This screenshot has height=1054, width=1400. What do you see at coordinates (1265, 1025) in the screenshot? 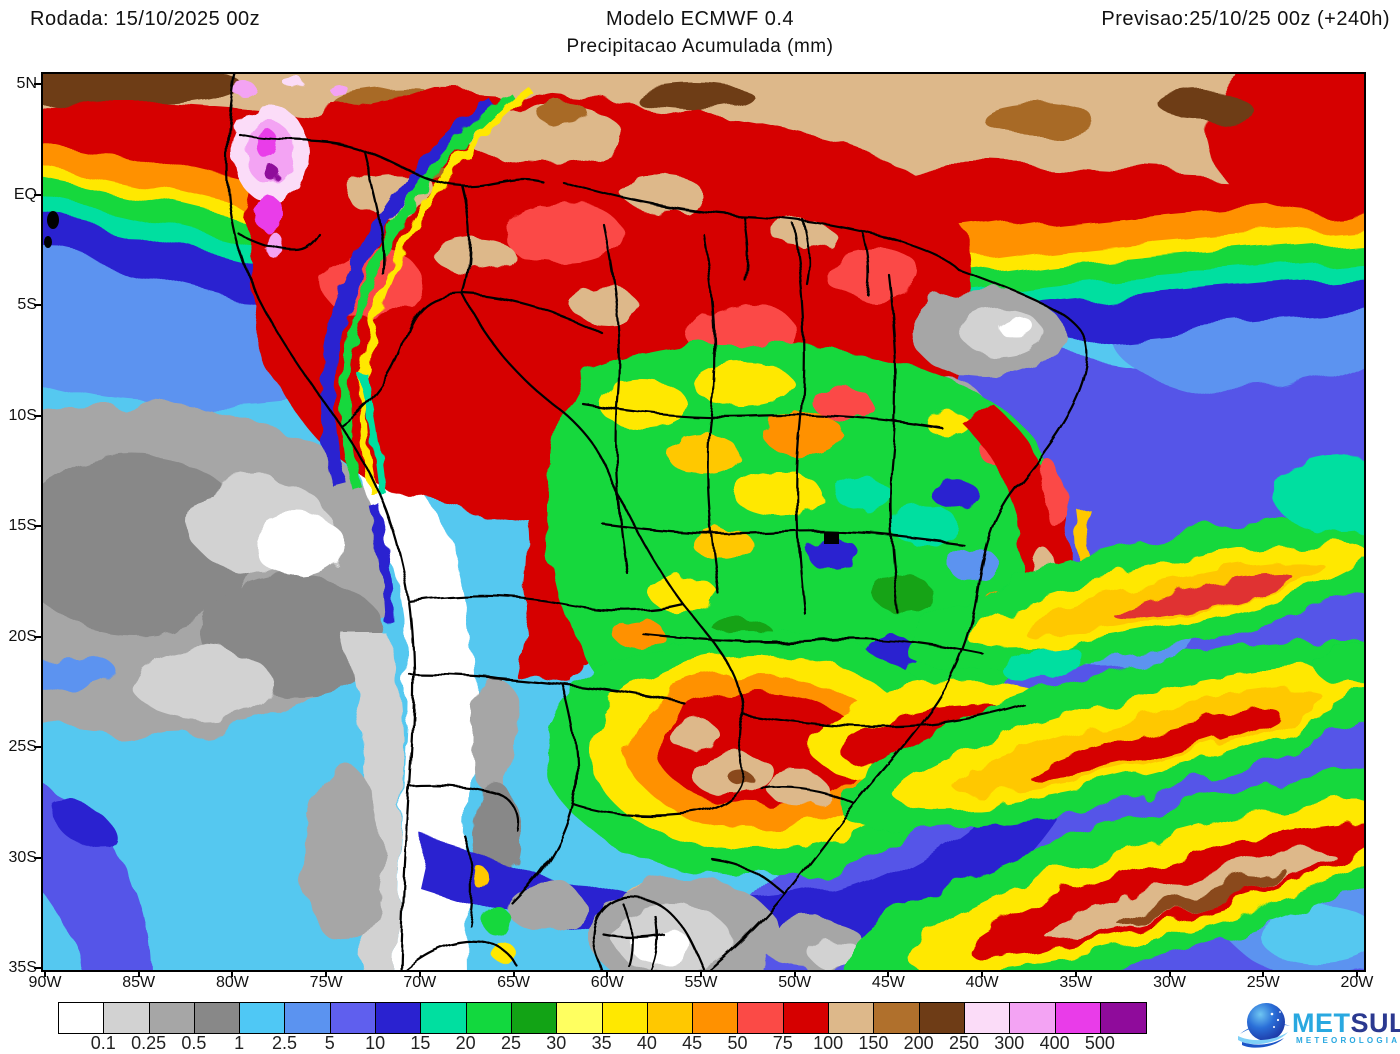
I see `metsul-globe-icon` at bounding box center [1265, 1025].